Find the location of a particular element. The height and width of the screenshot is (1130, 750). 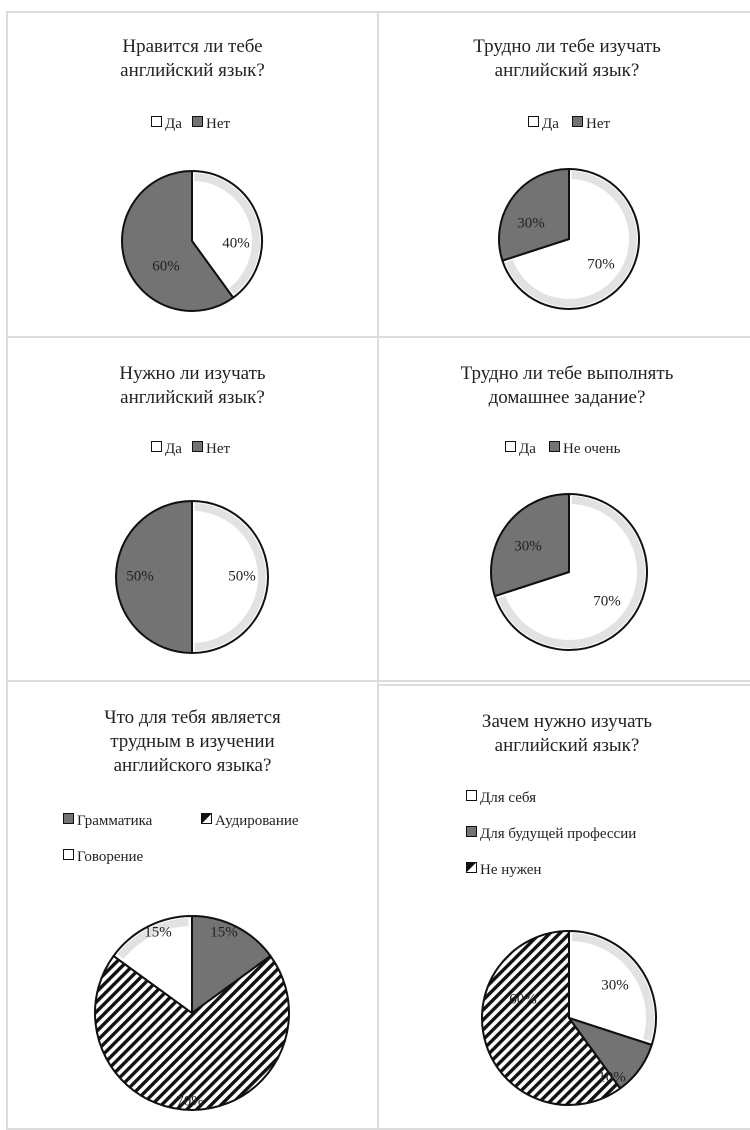

legend-label: Не очень is located at coordinates (592, 449).